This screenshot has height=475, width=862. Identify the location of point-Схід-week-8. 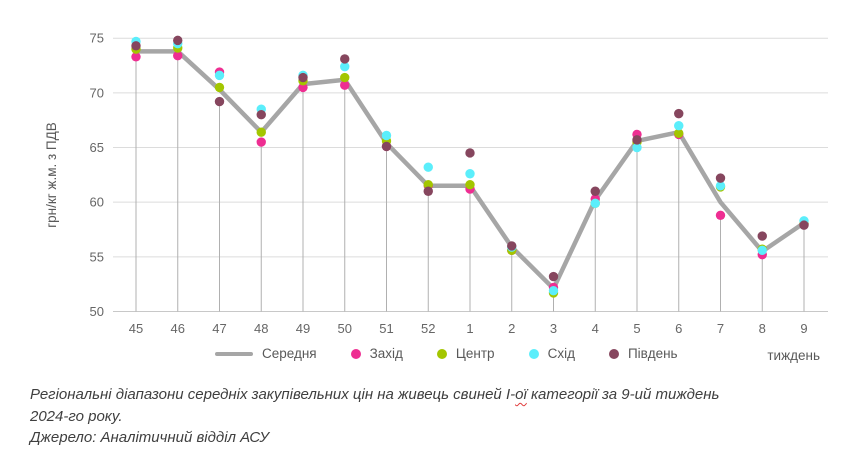
(762, 250).